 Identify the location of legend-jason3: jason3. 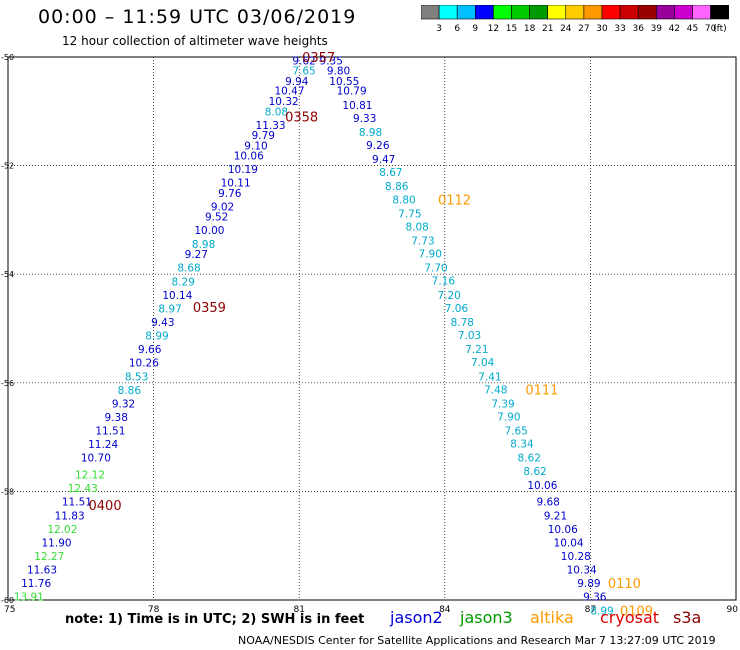
(486, 617).